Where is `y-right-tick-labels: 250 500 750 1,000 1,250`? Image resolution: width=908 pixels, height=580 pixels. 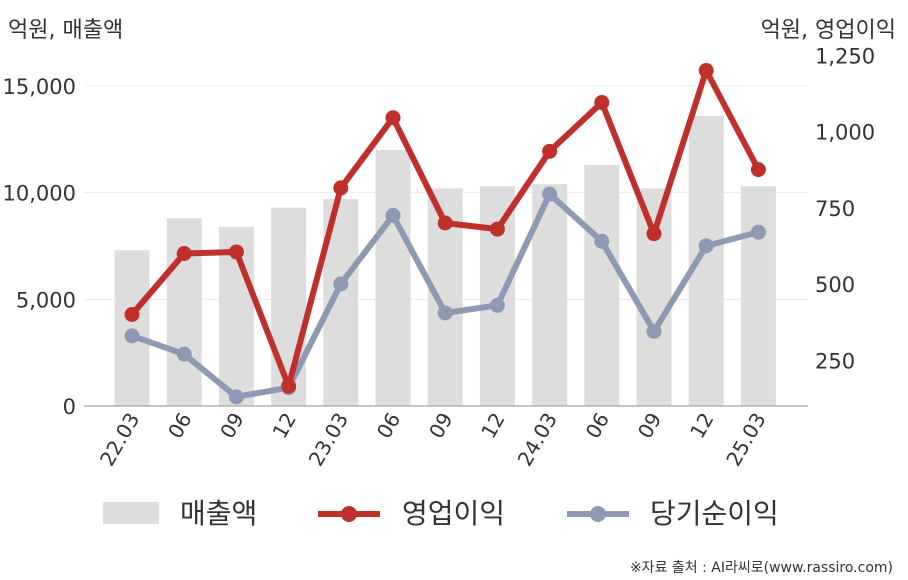
y-right-tick-labels: 250 500 750 1,000 1,250 is located at coordinates (845, 208).